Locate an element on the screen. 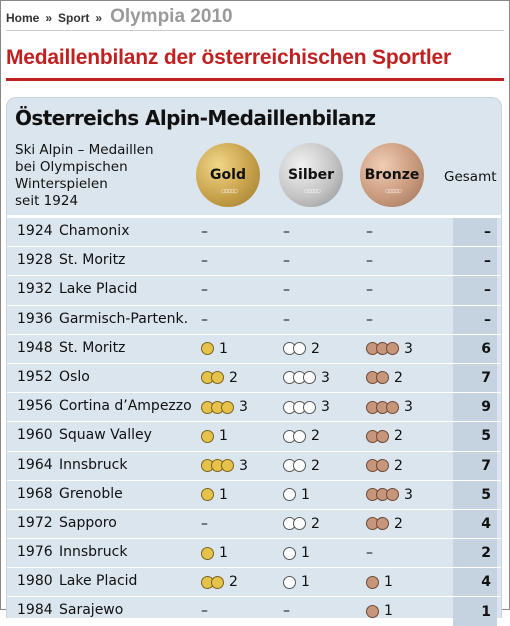  description-line: bei Olympischen is located at coordinates (71, 167).